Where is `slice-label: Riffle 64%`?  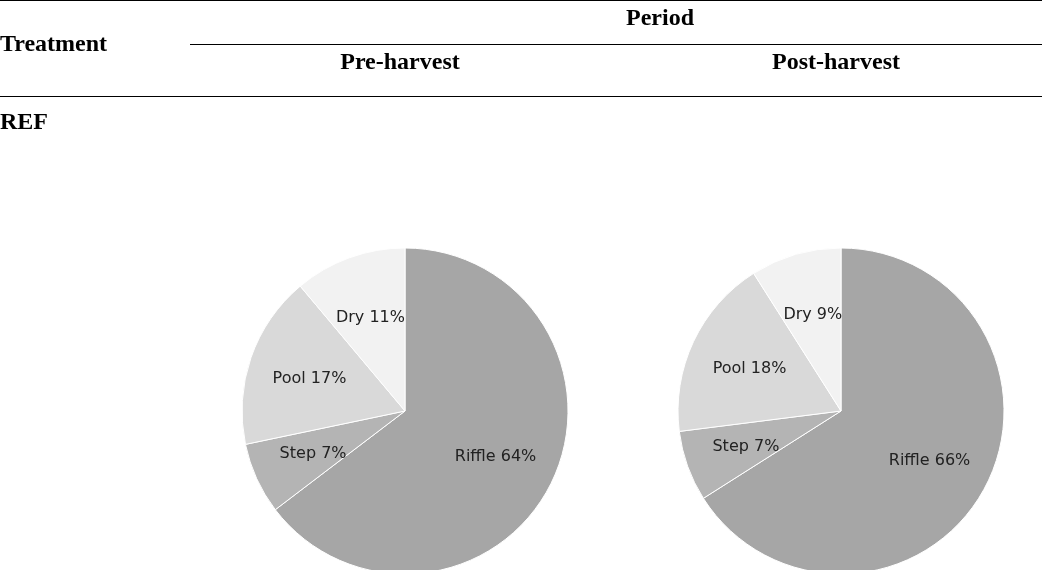
slice-label: Riffle 64% is located at coordinates (495, 456).